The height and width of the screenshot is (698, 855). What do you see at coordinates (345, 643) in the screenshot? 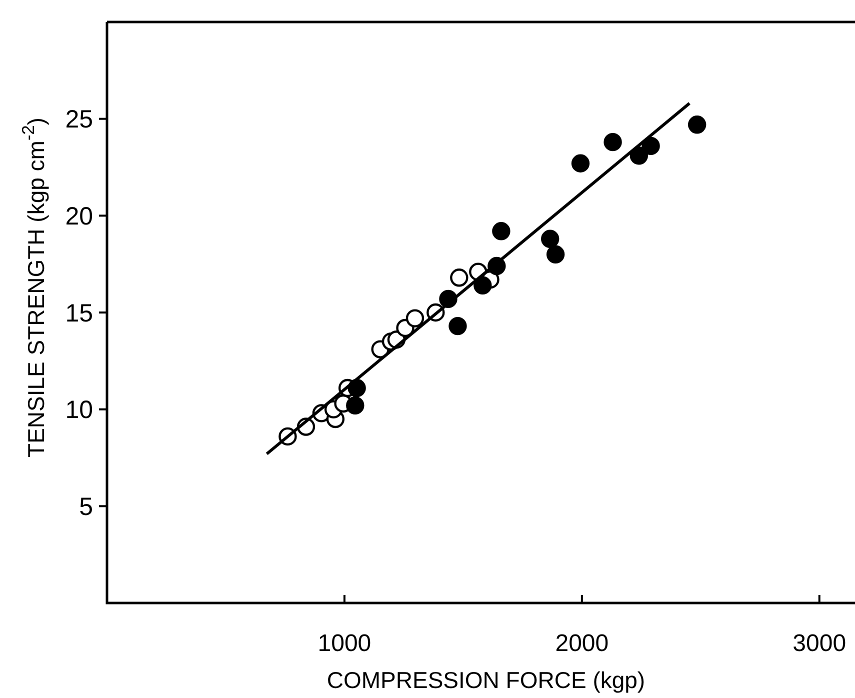
I see `x-tick-label: 1000` at bounding box center [345, 643].